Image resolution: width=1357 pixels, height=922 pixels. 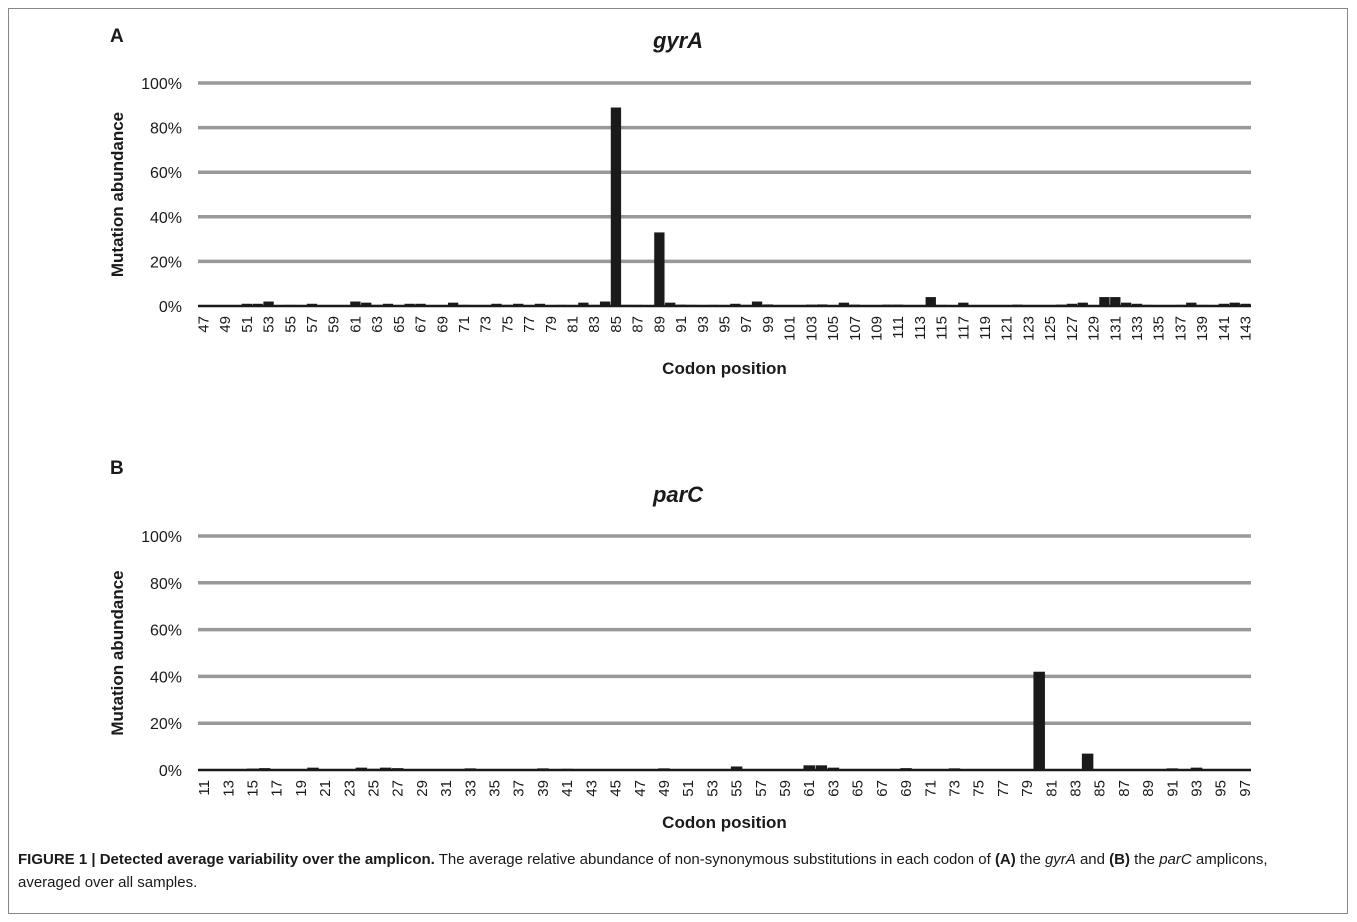 What do you see at coordinates (640, 788) in the screenshot?
I see `x-tick-label: 47` at bounding box center [640, 788].